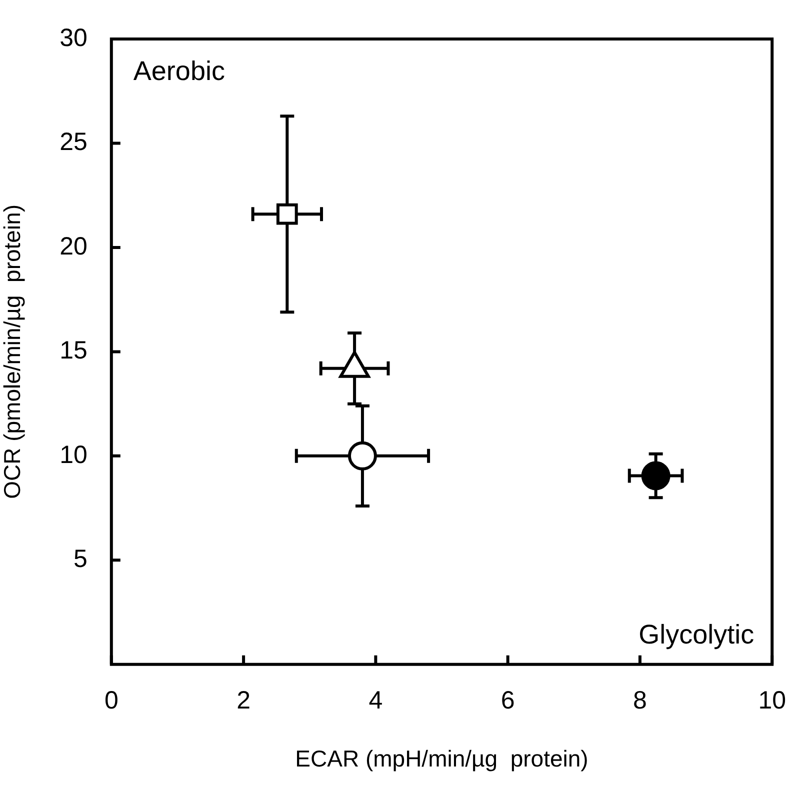 This screenshot has height=786, width=808. What do you see at coordinates (13, 351) in the screenshot?
I see `y-axis-title: OCR (pmole/min/µg protein)` at bounding box center [13, 351].